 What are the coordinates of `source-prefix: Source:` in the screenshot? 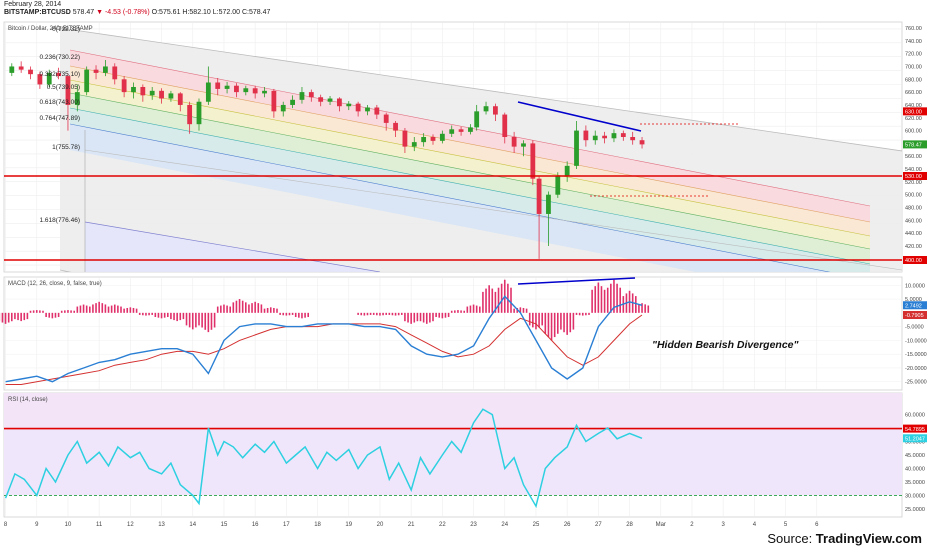 It's located at (791, 538).